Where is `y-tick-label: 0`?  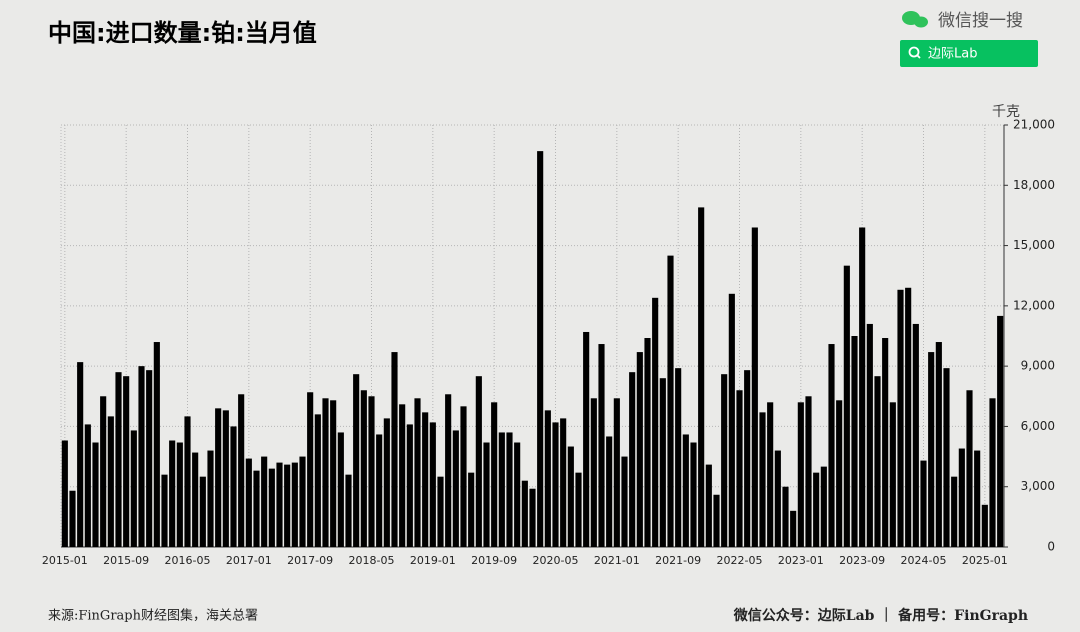 y-tick-label: 0 is located at coordinates (1051, 547).